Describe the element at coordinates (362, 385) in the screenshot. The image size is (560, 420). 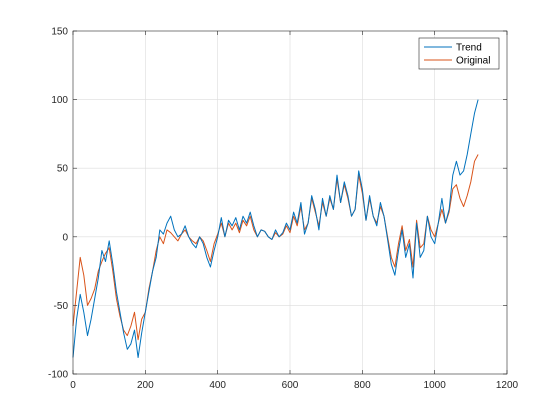
I see `x-tick-label: 800` at that location.